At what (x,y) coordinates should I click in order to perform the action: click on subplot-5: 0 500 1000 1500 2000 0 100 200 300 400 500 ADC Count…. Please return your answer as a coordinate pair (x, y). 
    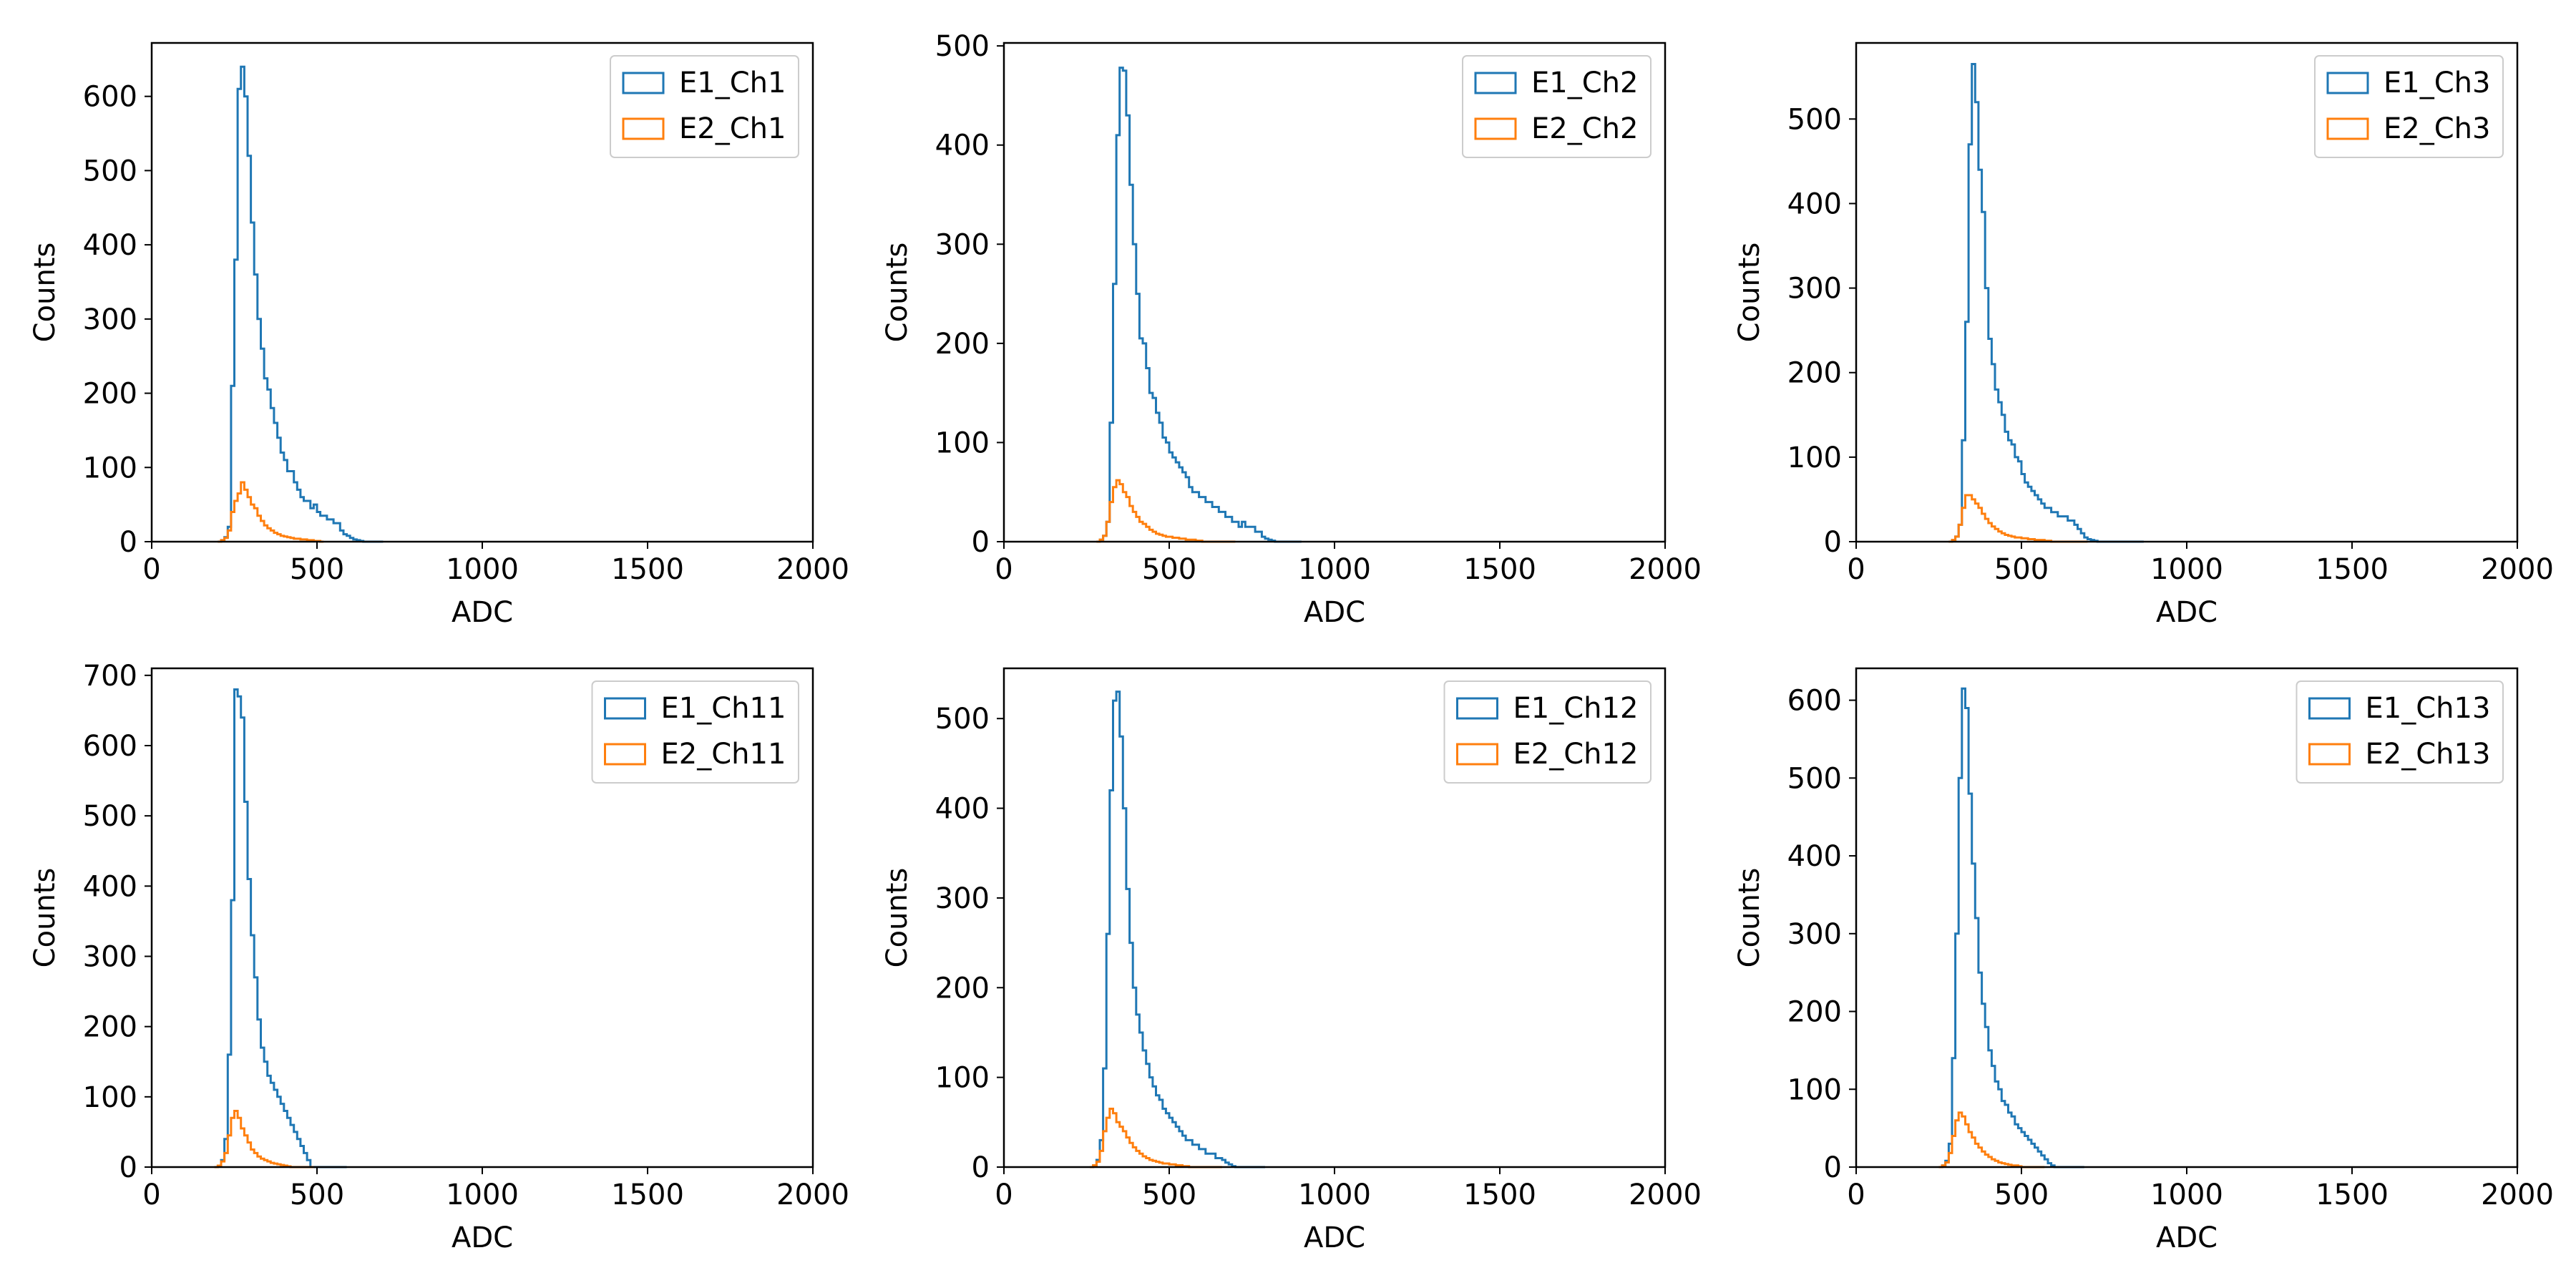
    Looking at the image, I should click on (1291, 960).